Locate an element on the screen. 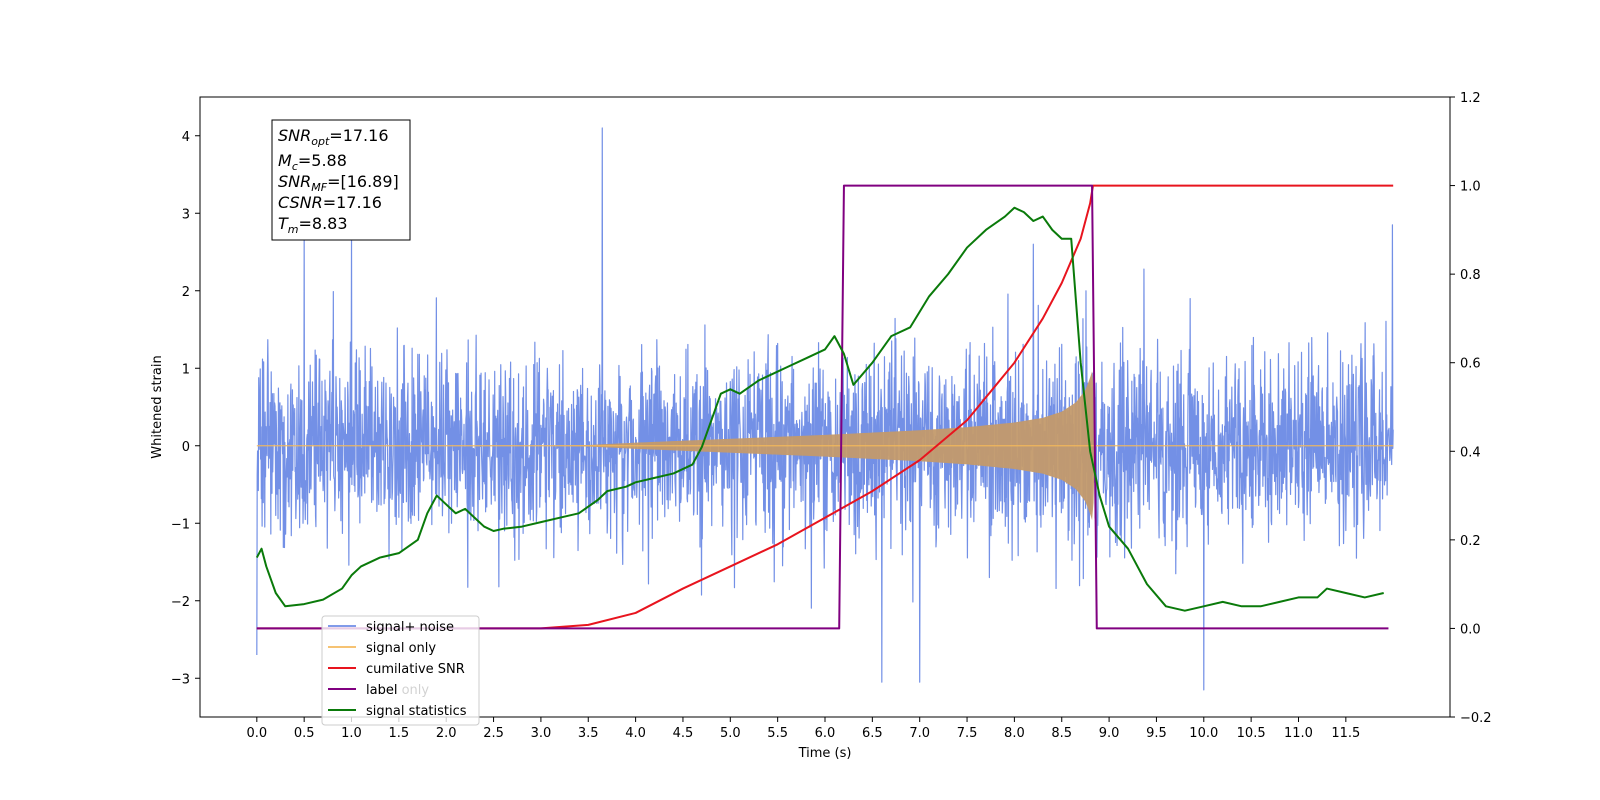 The height and width of the screenshot is (800, 1600). y-left-tick-label: −1 is located at coordinates (180, 524).